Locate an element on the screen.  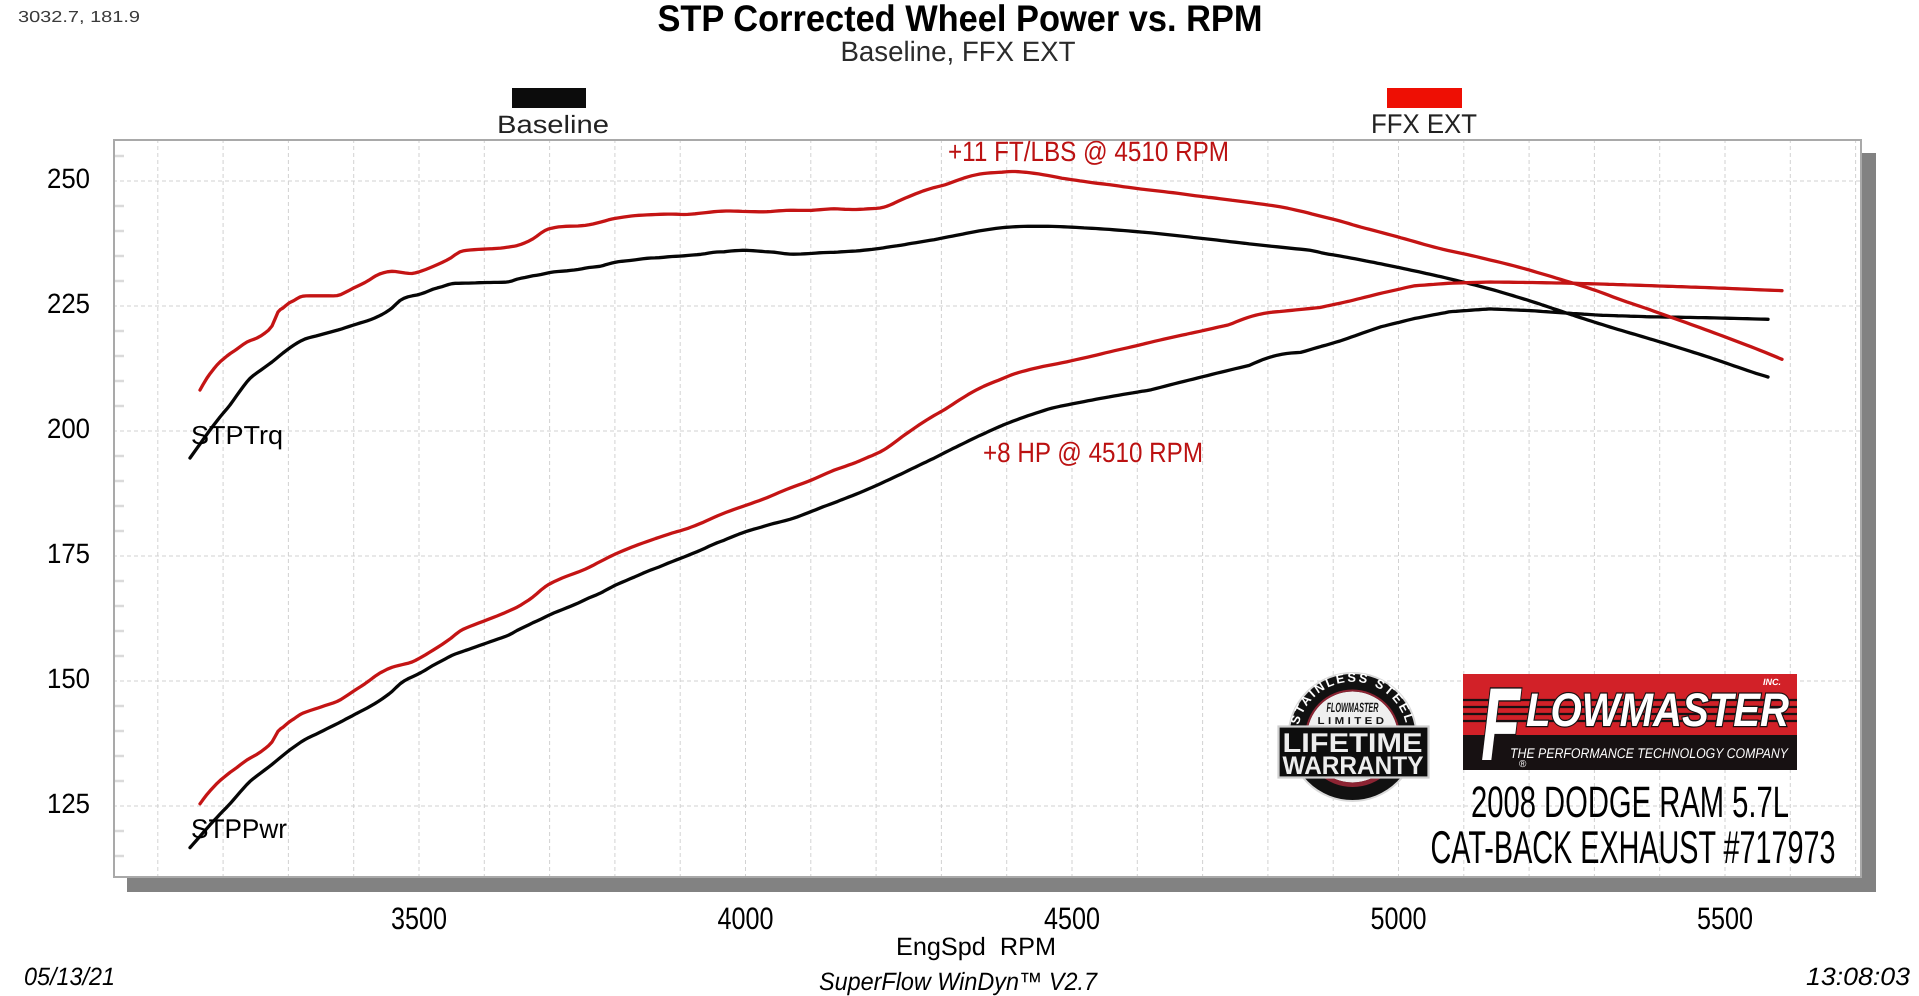
svg-text: 4500 is located at coordinates (1072, 918).